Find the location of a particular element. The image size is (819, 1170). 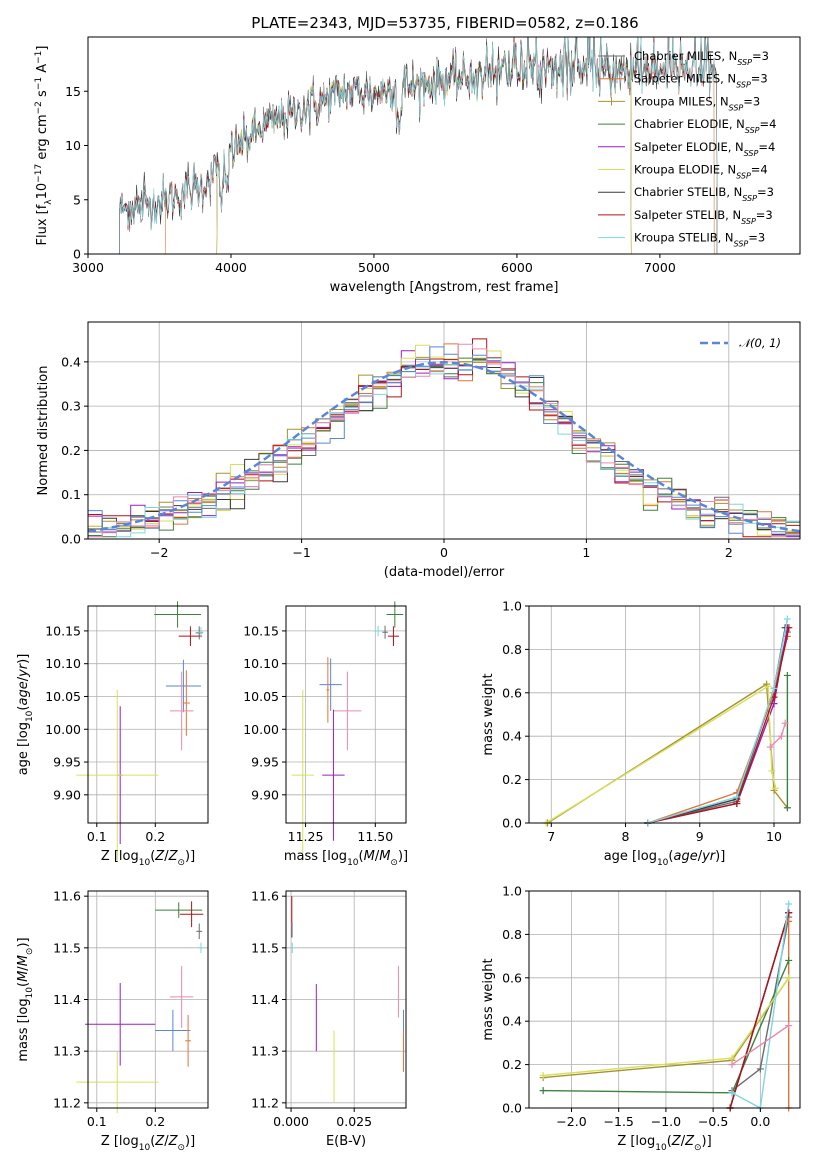

legend-label: 𝒩(0, 1) is located at coordinates (760, 343).